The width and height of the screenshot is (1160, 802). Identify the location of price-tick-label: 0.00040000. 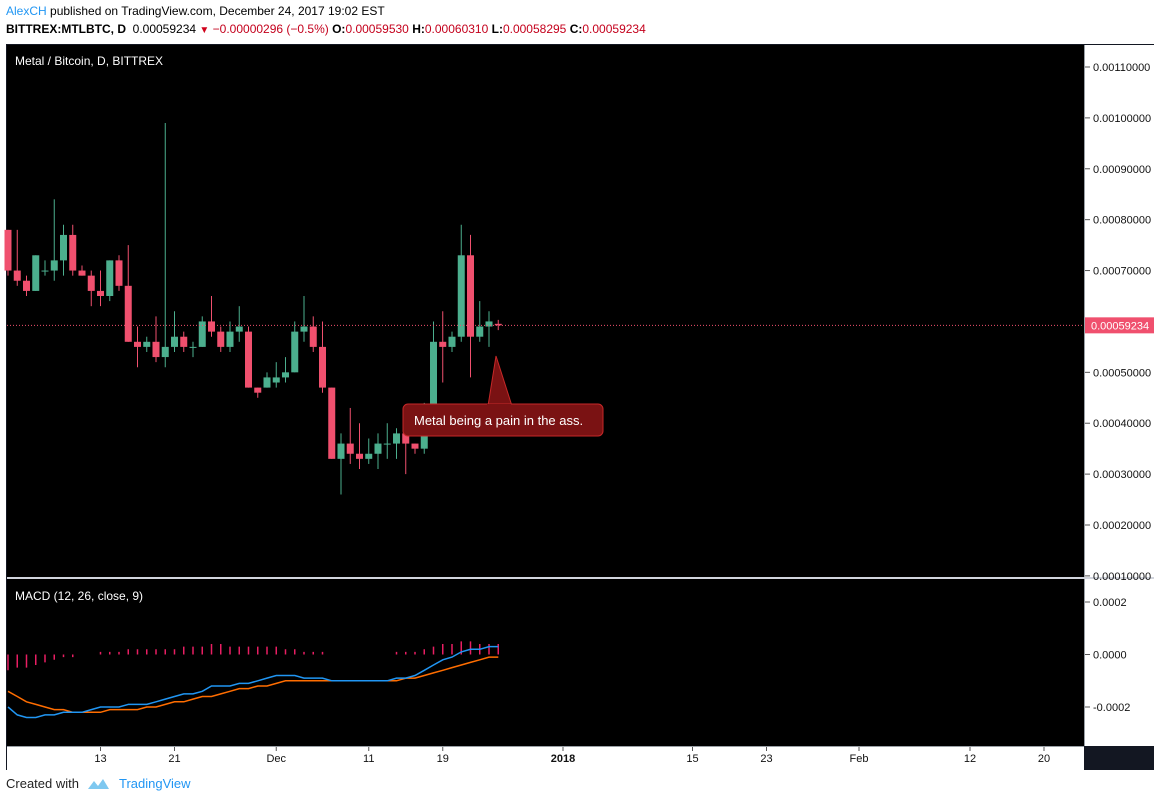
(1122, 424).